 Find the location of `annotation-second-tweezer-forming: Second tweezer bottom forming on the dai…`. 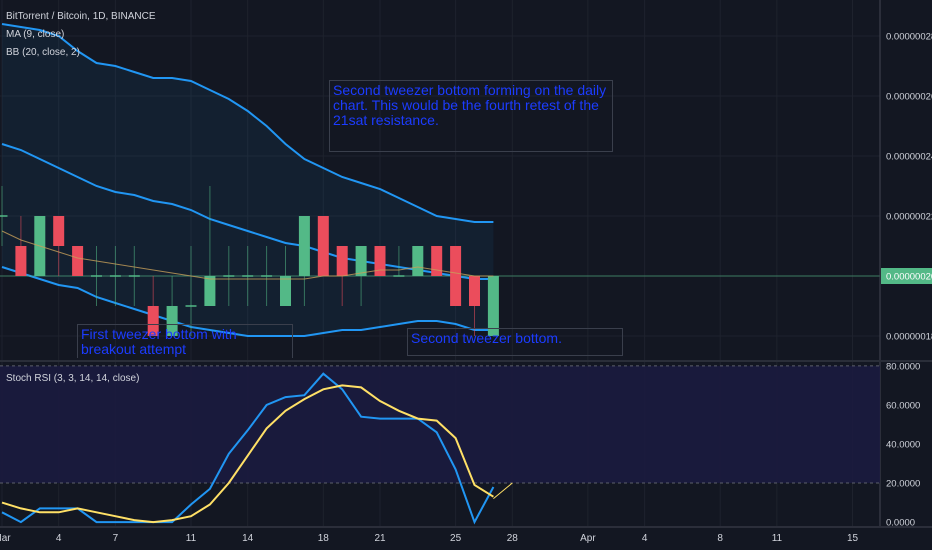

annotation-second-tweezer-forming: Second tweezer bottom forming on the dai… is located at coordinates (471, 116).